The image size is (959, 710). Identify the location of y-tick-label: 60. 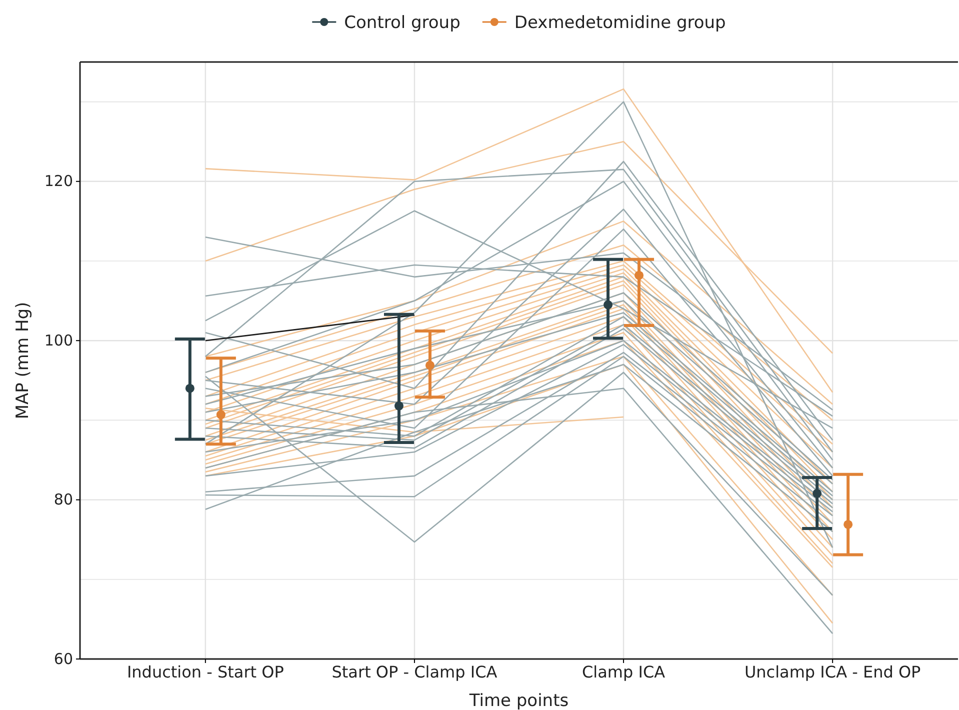
(63, 659).